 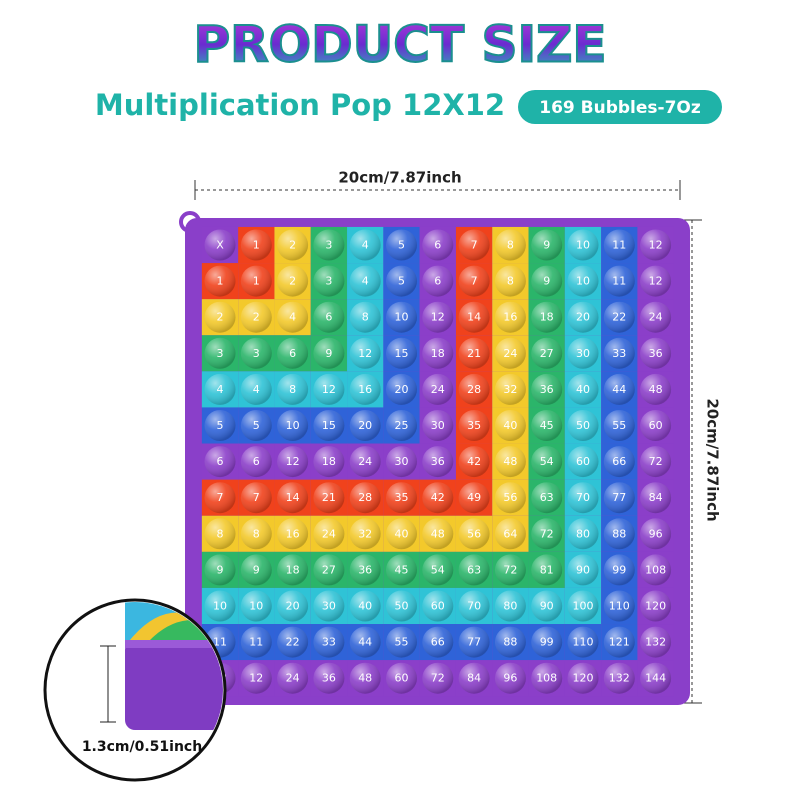 What do you see at coordinates (438, 497) in the screenshot?
I see `bubble-label: 42` at bounding box center [438, 497].